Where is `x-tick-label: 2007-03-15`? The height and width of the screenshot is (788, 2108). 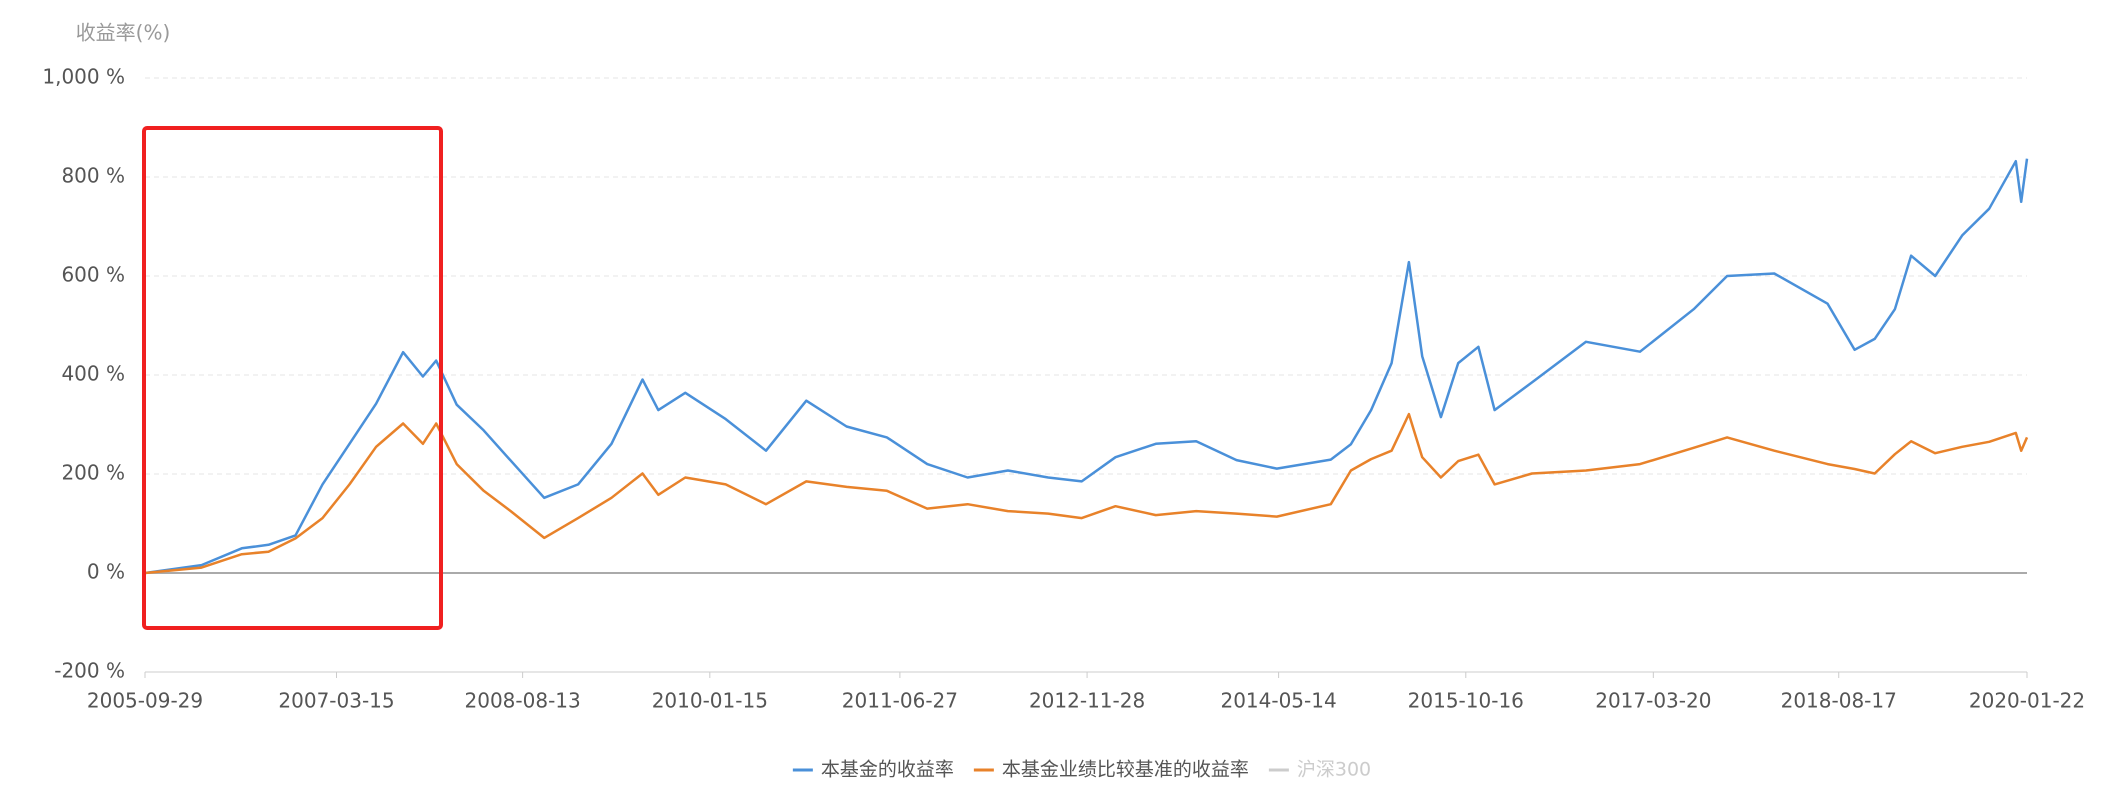 x-tick-label: 2007-03-15 is located at coordinates (336, 701).